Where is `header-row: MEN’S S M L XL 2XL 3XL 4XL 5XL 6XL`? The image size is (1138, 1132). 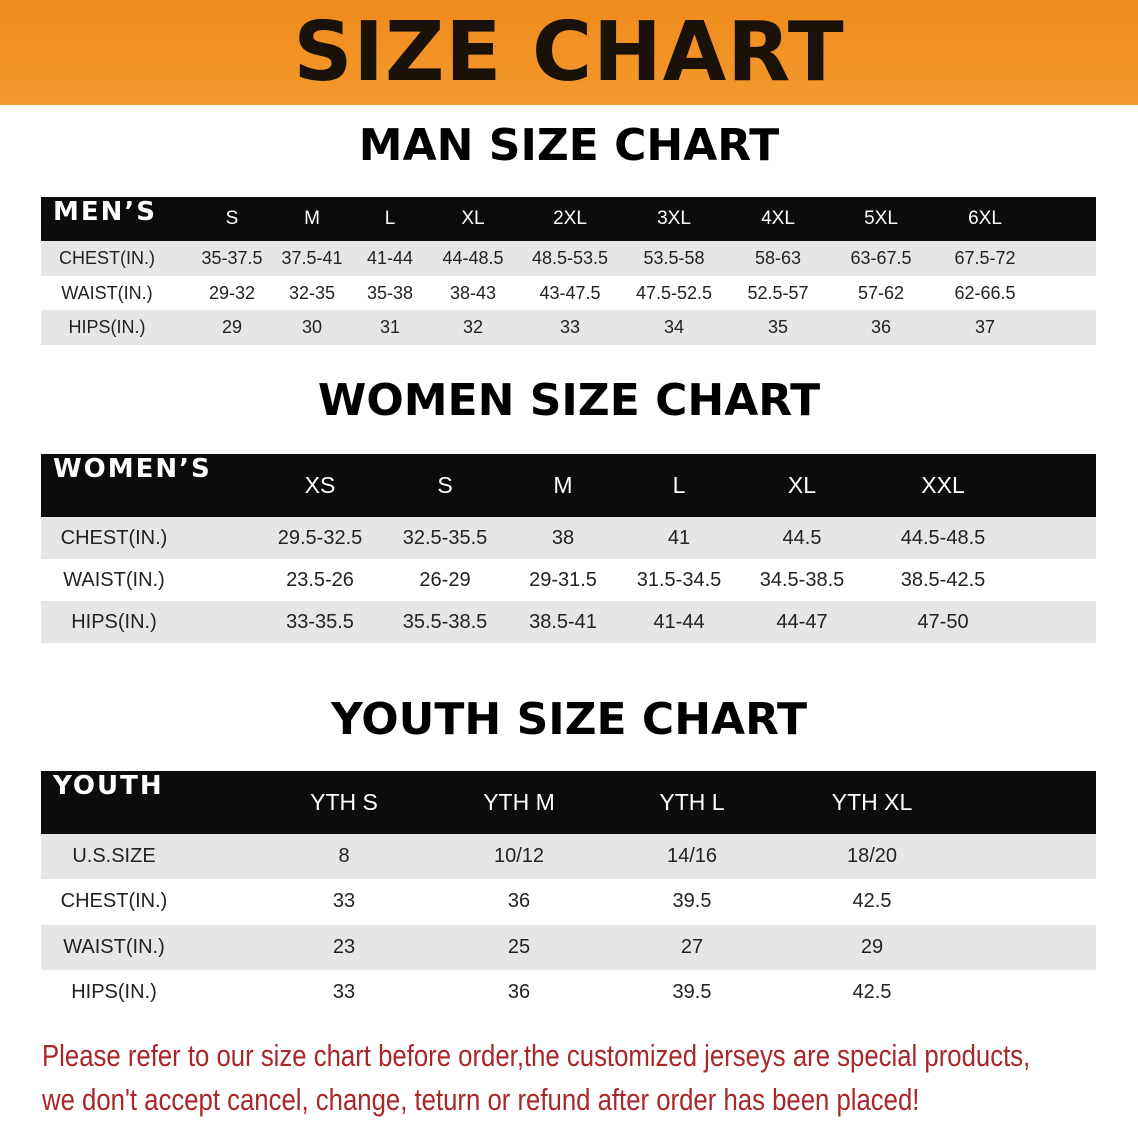
header-row: MEN’S S M L XL 2XL 3XL 4XL 5XL 6XL is located at coordinates (568, 219).